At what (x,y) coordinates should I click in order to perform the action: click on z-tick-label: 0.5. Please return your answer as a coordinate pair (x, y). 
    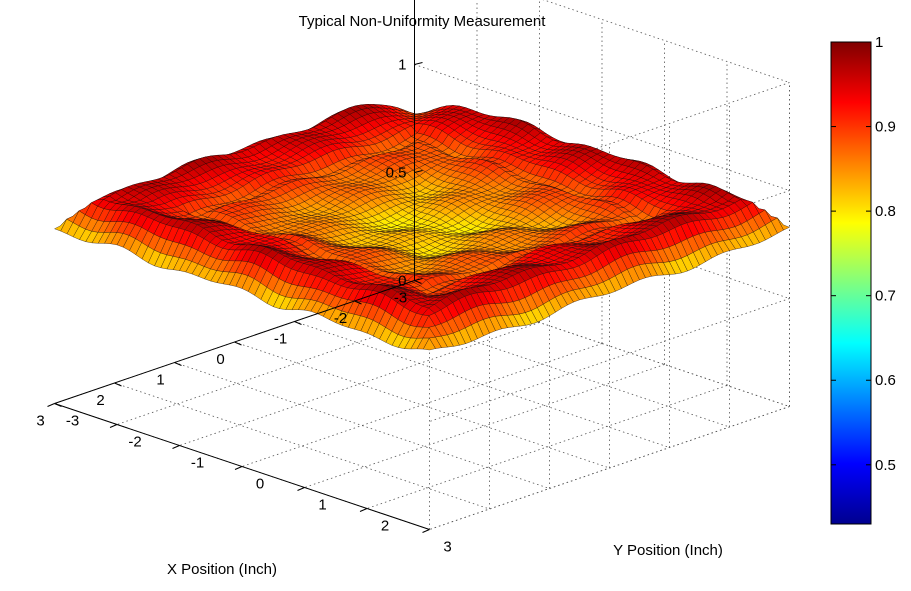
    Looking at the image, I should click on (396, 173).